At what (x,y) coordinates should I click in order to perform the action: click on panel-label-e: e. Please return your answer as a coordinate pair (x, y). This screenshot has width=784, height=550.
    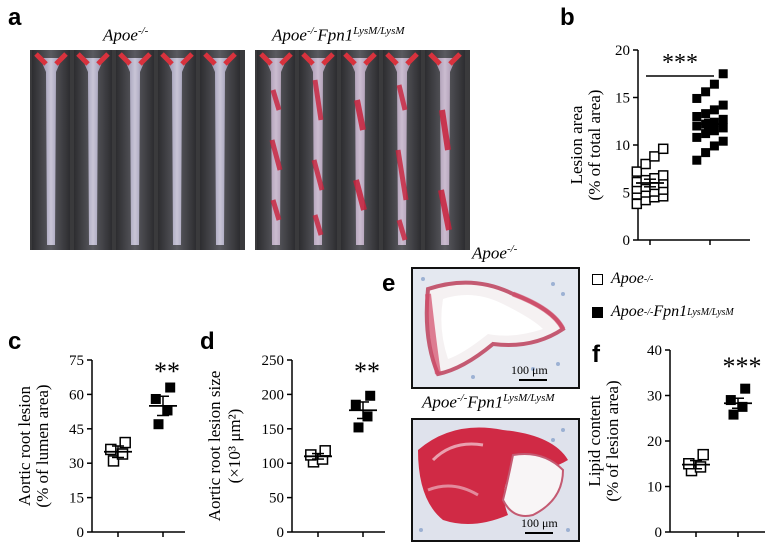
    Looking at the image, I should click on (389, 283).